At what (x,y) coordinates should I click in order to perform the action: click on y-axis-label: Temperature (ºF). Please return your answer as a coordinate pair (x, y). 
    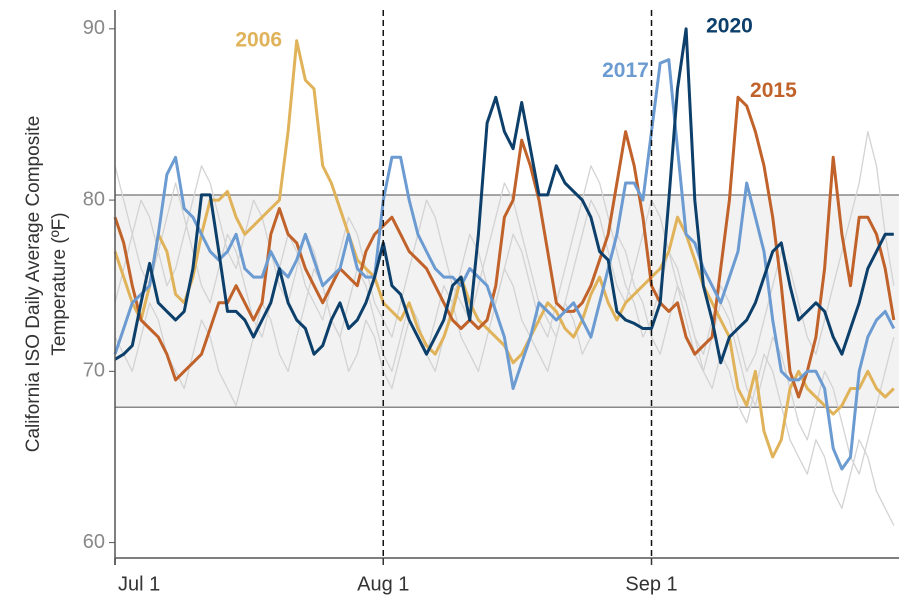
    Looking at the image, I should click on (59, 283).